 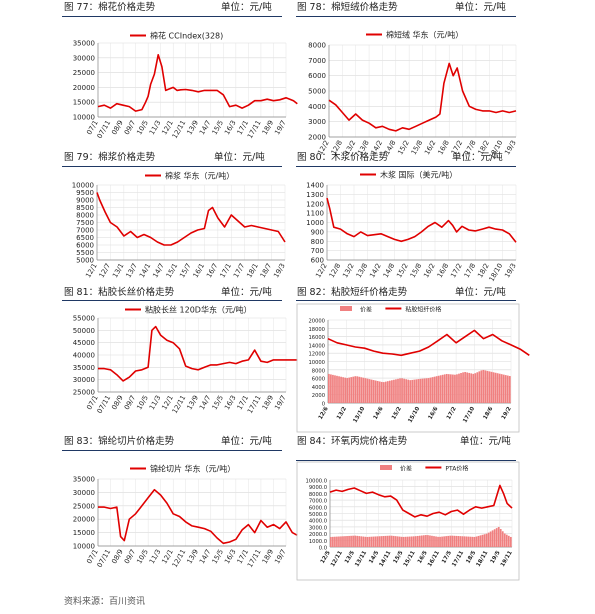 What do you see at coordinates (318, 380) in the screenshot?
I see `y-tick-label: 6000` at bounding box center [318, 380].